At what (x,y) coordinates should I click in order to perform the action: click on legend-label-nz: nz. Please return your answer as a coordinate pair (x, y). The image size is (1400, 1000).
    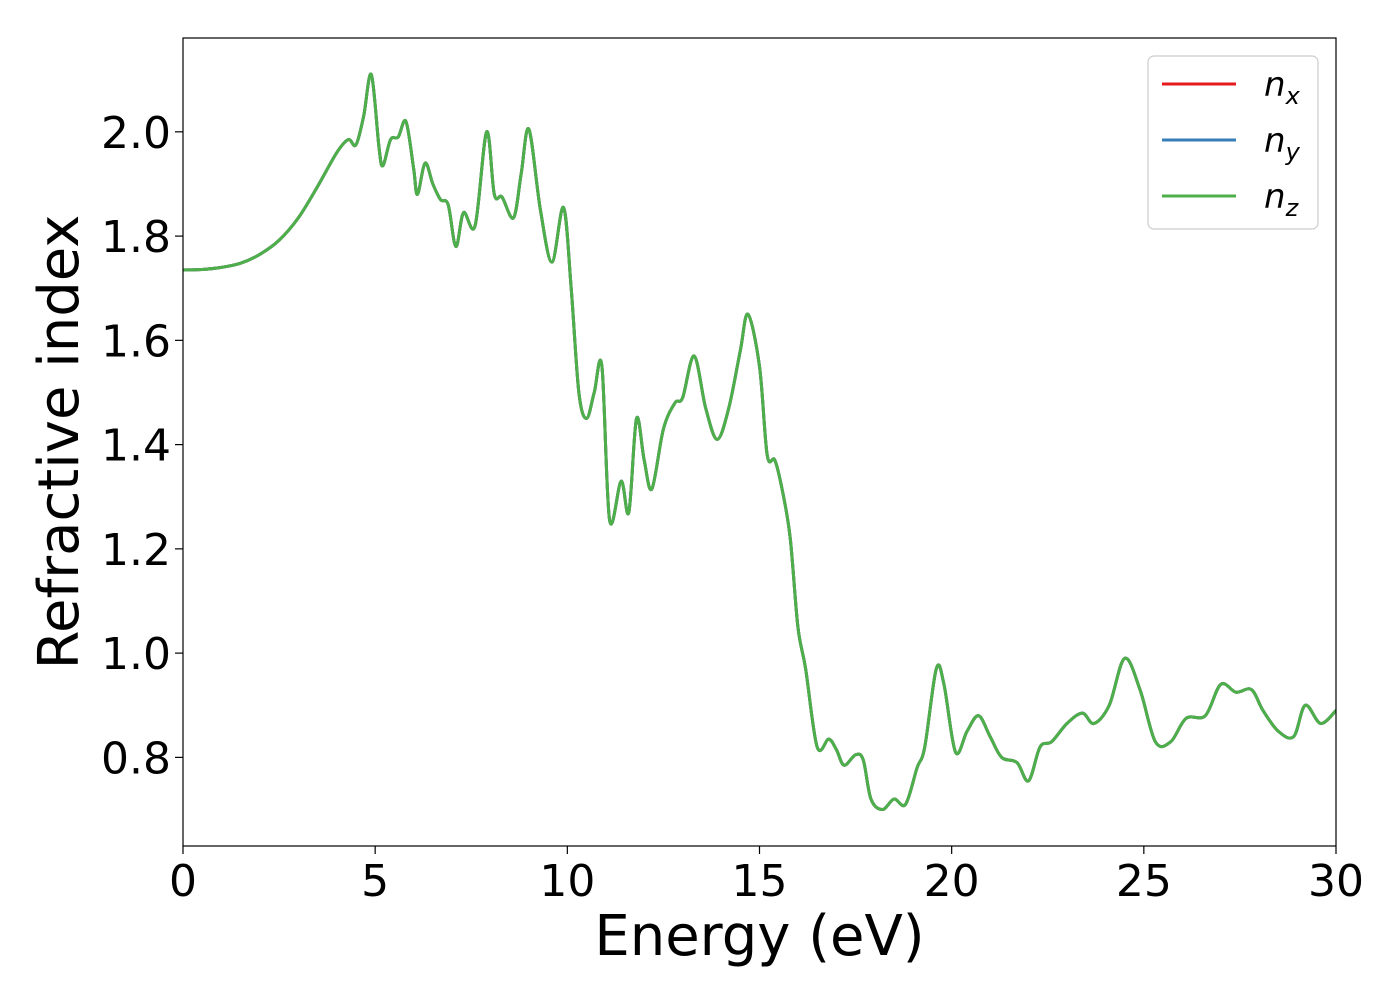
    Looking at the image, I should click on (1282, 199).